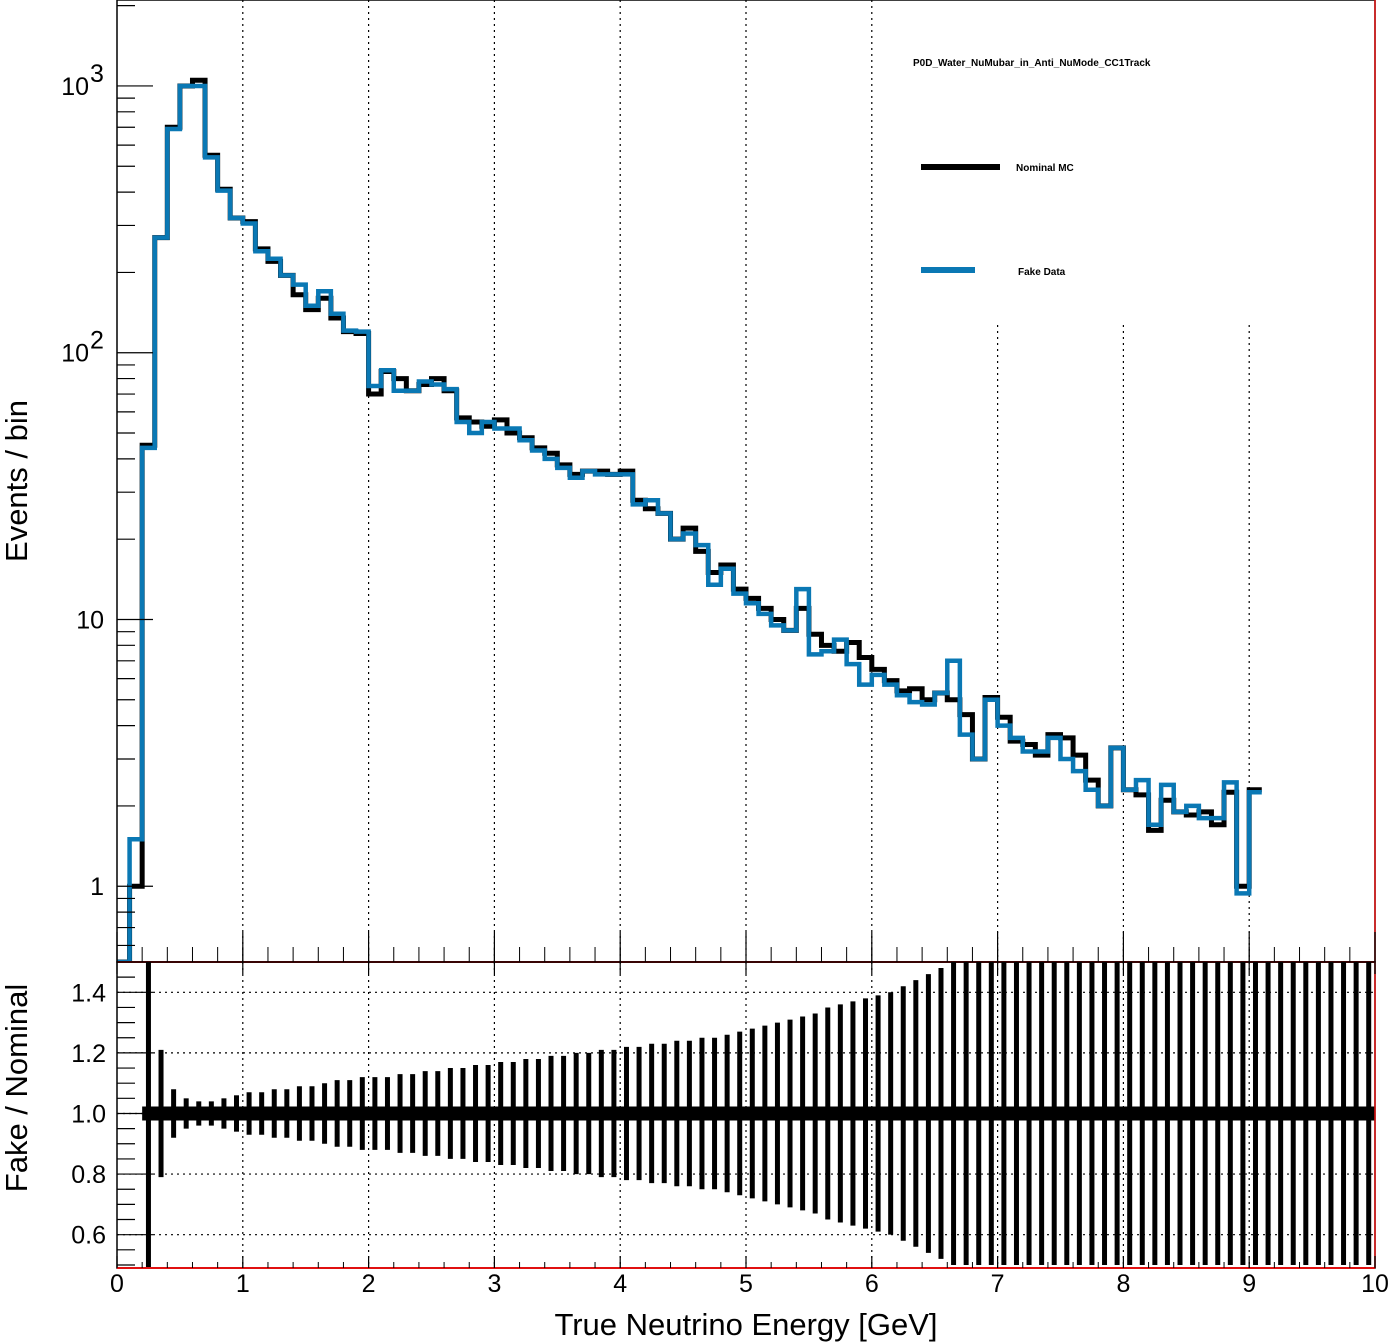 Image resolution: width=1390 pixels, height=1343 pixels. What do you see at coordinates (97, 887) in the screenshot?
I see `top-y-tick-label: 1` at bounding box center [97, 887].